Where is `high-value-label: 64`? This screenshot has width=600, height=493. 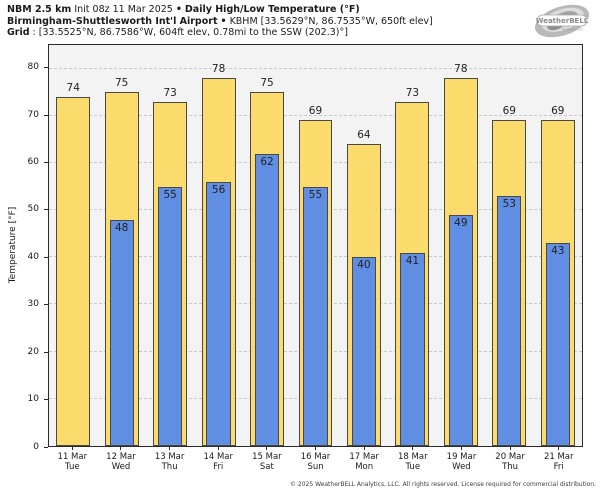 high-value-label: 64 is located at coordinates (364, 135).